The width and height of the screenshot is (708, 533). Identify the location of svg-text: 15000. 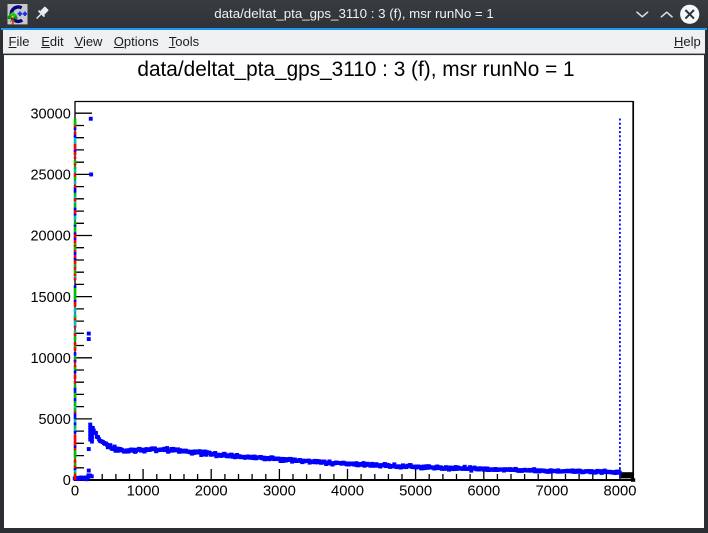
(50, 298).